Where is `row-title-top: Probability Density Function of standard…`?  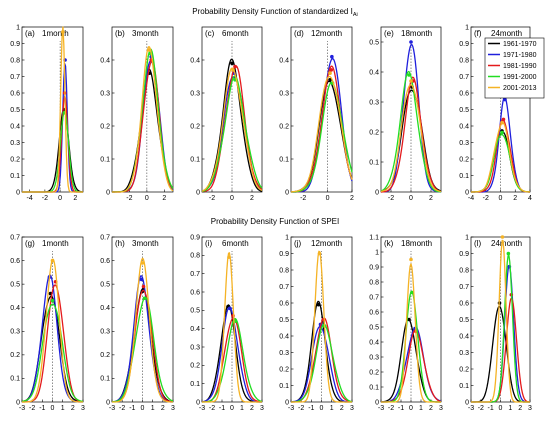
row-title-top: Probability Density Function of standard… is located at coordinates (274, 12).